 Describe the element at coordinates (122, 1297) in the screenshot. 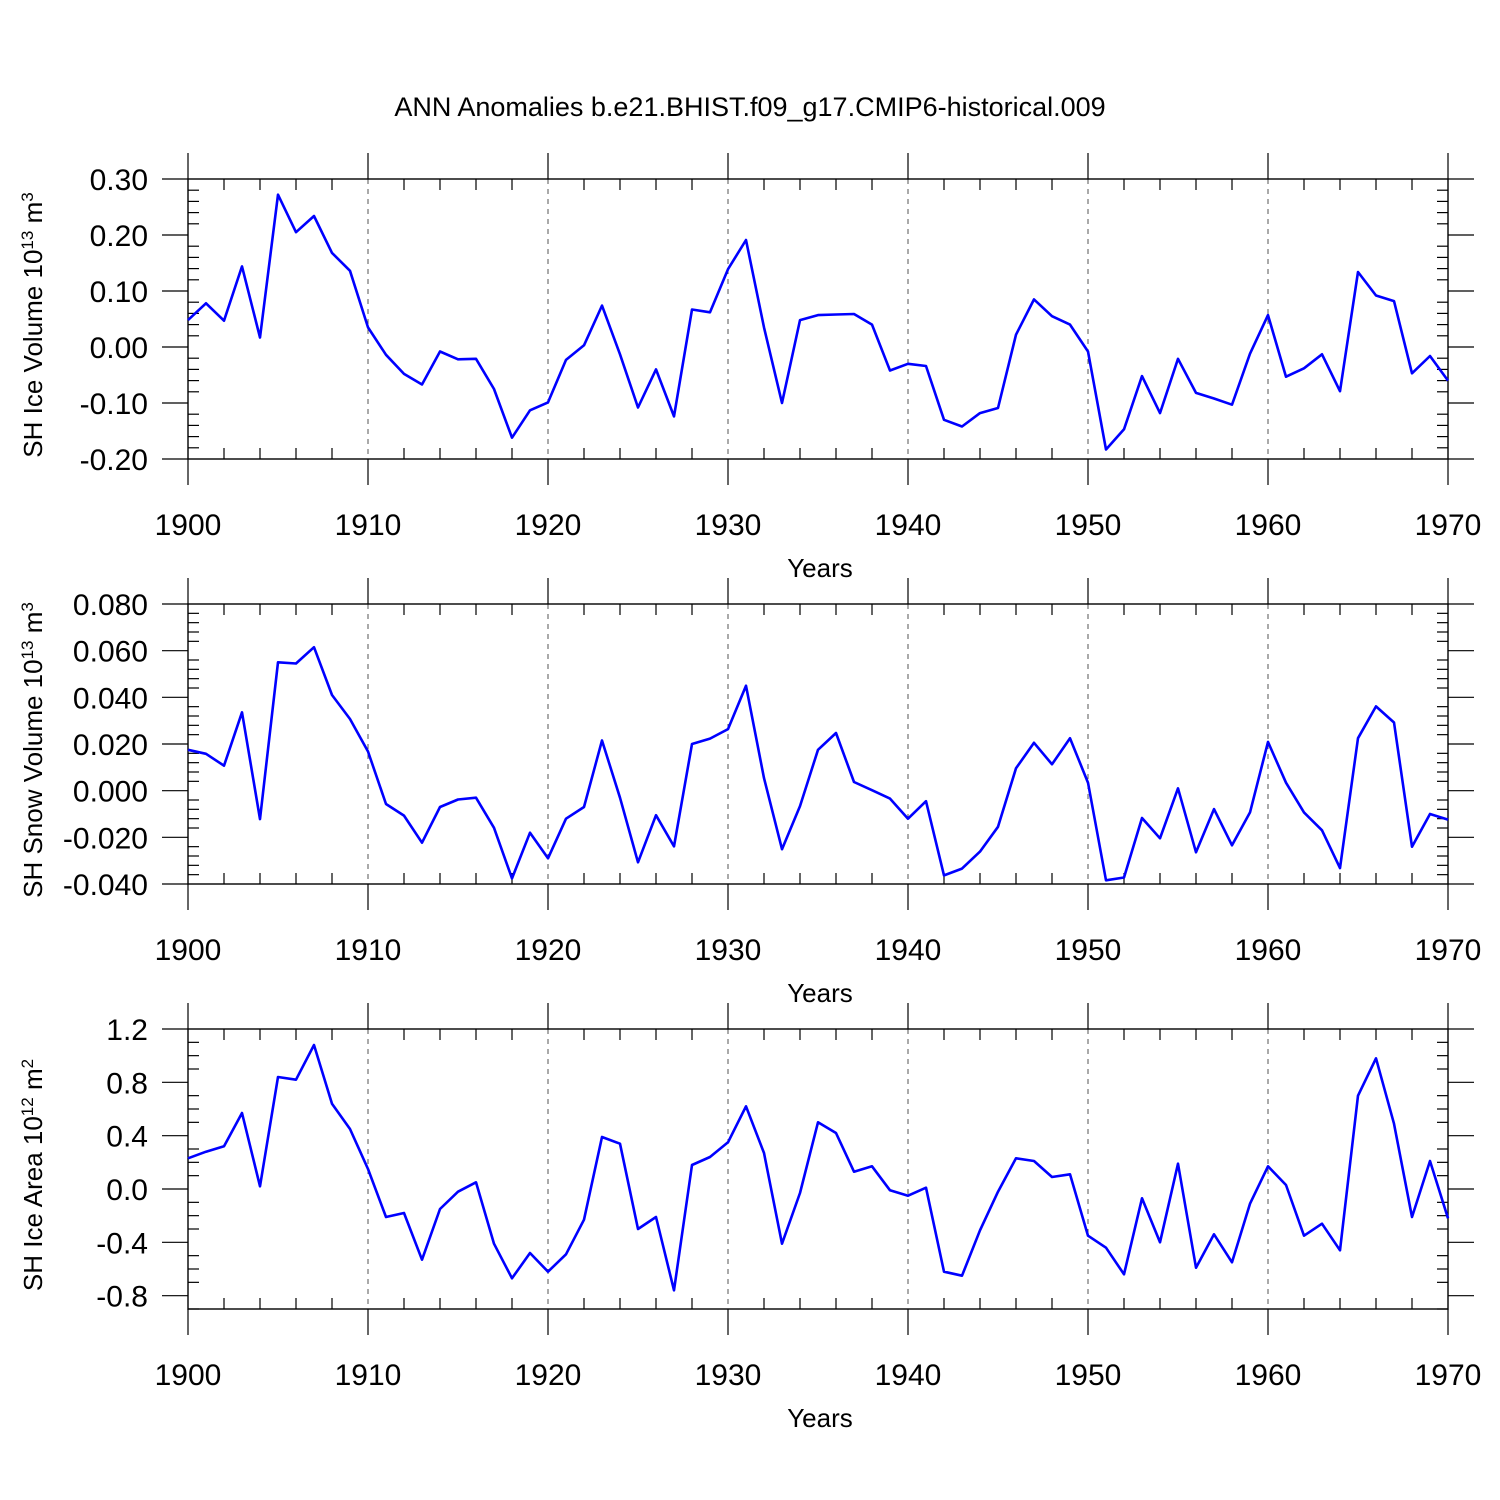

I see `y-tick-label: -0.8` at that location.